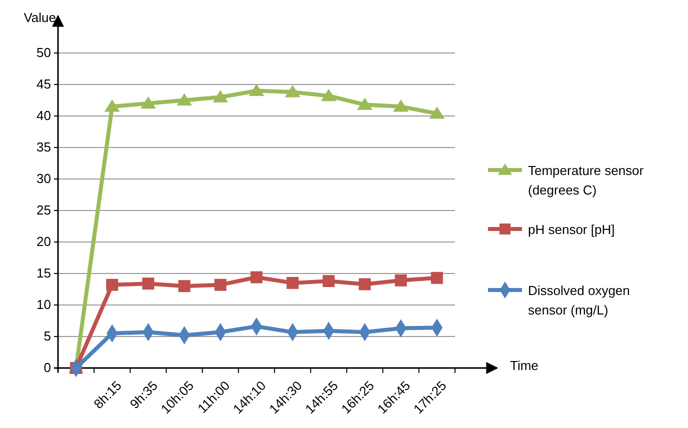  What do you see at coordinates (43, 304) in the screenshot?
I see `y-tick-label: 10` at bounding box center [43, 304].